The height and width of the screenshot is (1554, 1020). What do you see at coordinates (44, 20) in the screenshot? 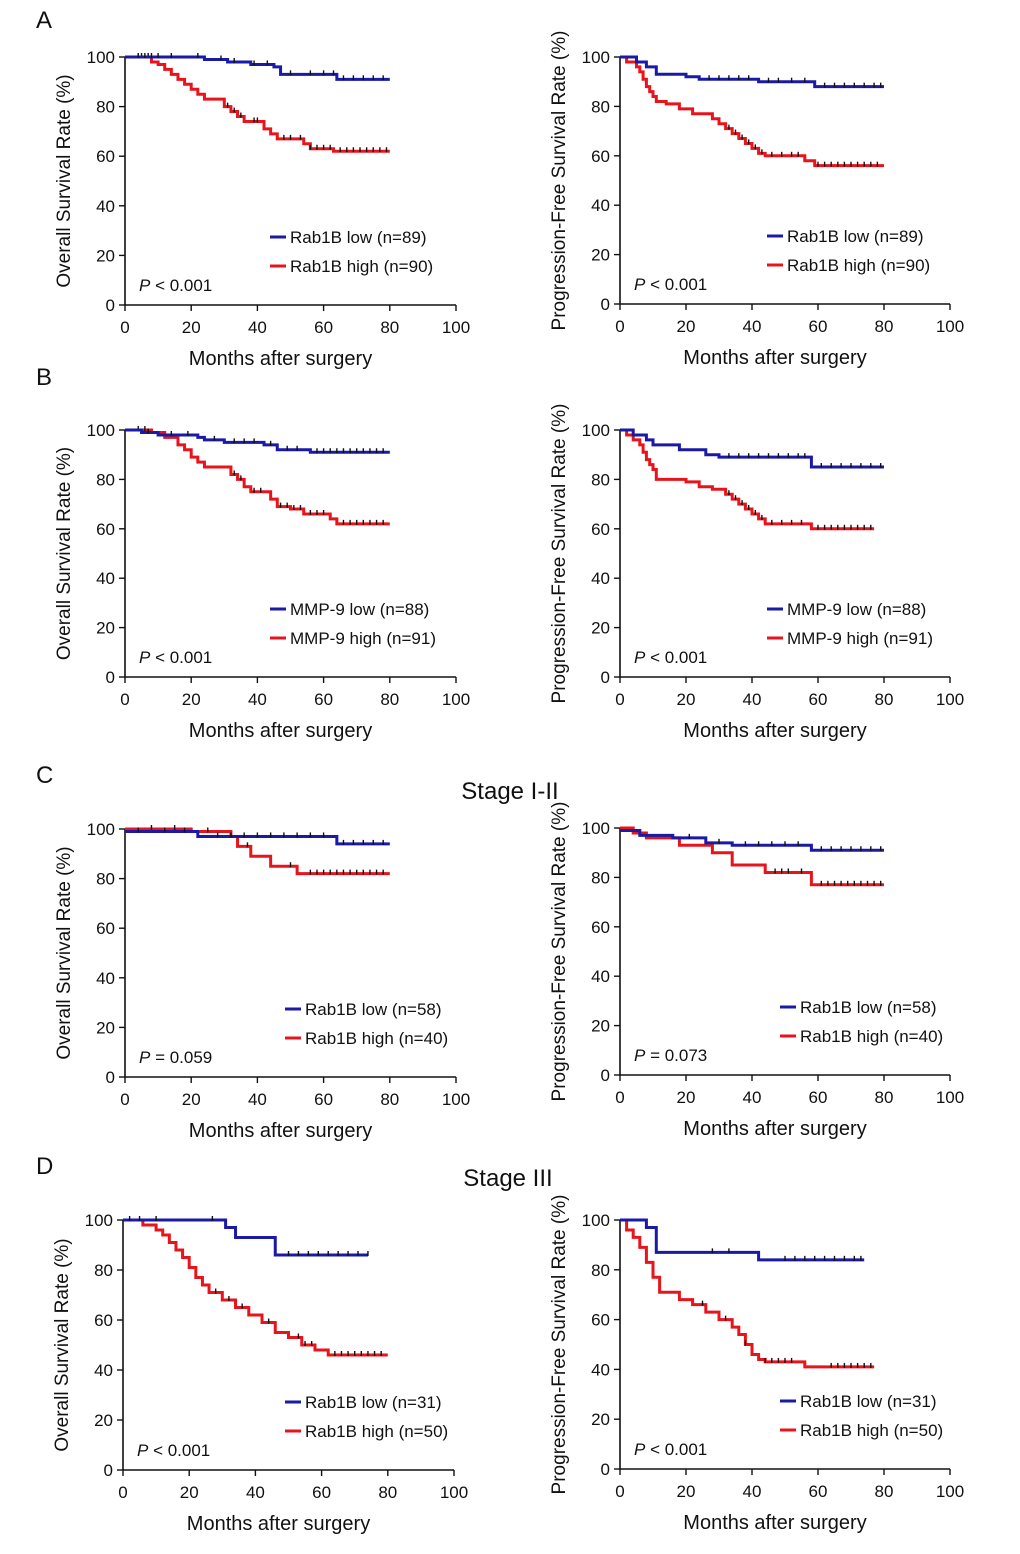
I see `panel-letter-a: A` at bounding box center [44, 20].